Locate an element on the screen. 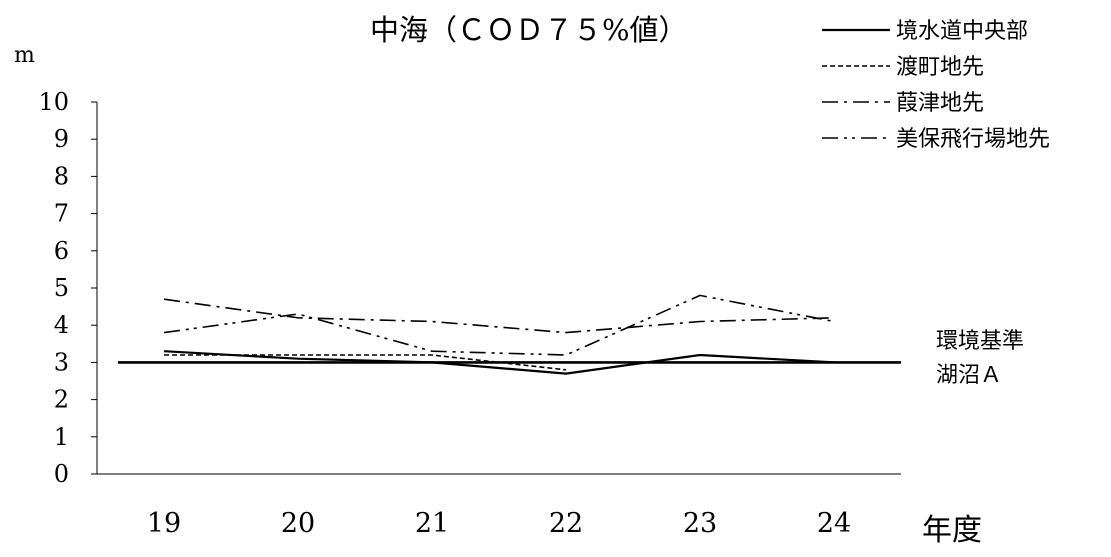  reference-line-label: 湖沼Ａ is located at coordinates (969, 375).